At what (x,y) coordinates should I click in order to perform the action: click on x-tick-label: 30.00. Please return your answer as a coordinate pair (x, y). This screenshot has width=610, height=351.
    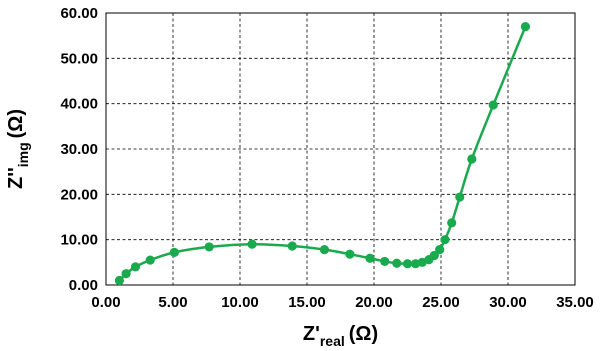
    Looking at the image, I should click on (508, 302).